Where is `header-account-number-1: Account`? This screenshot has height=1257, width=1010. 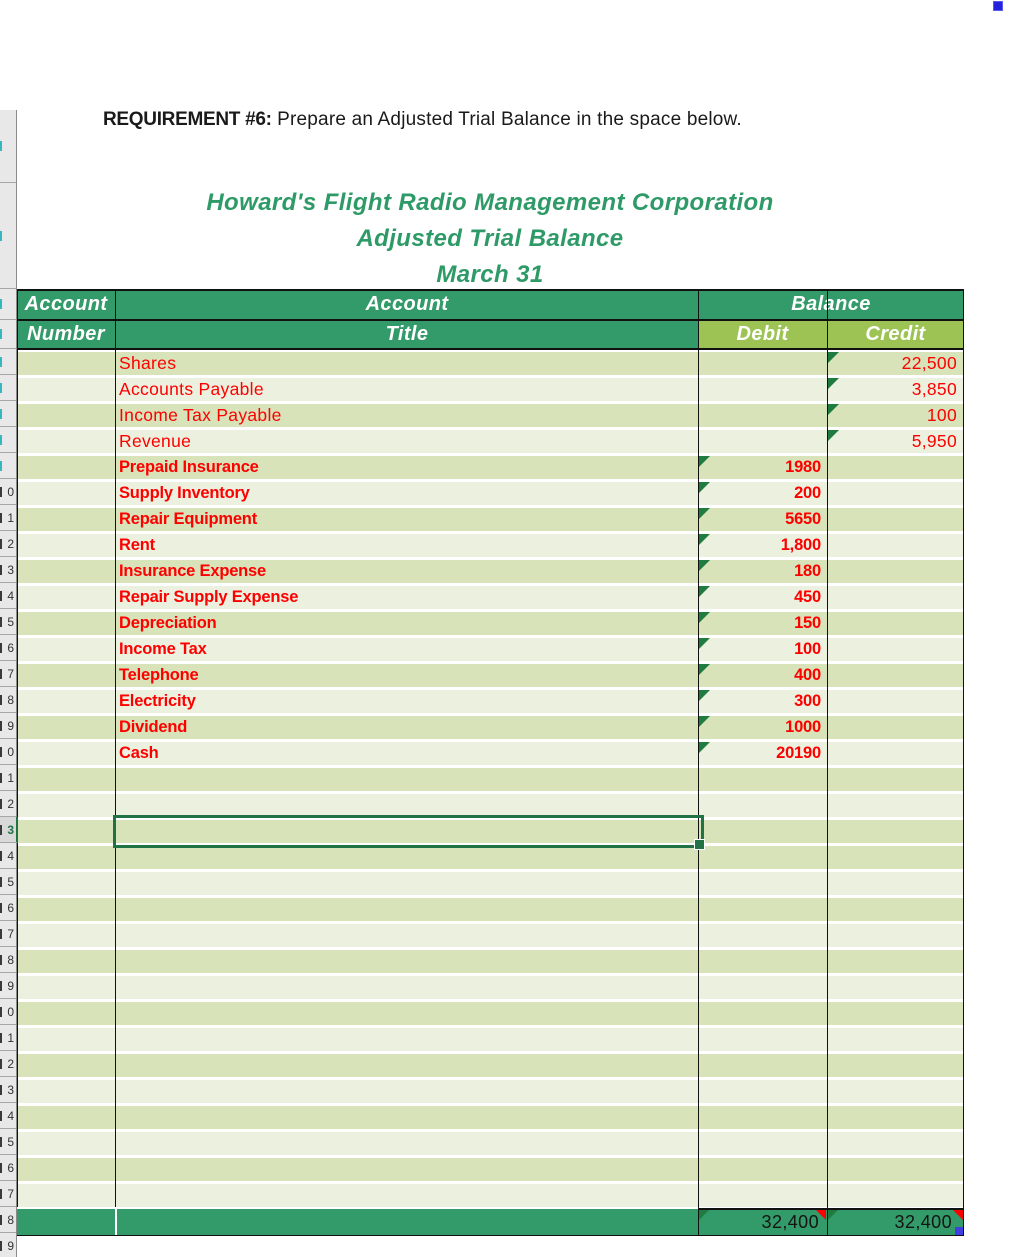 header-account-number-1: Account is located at coordinates (66, 304).